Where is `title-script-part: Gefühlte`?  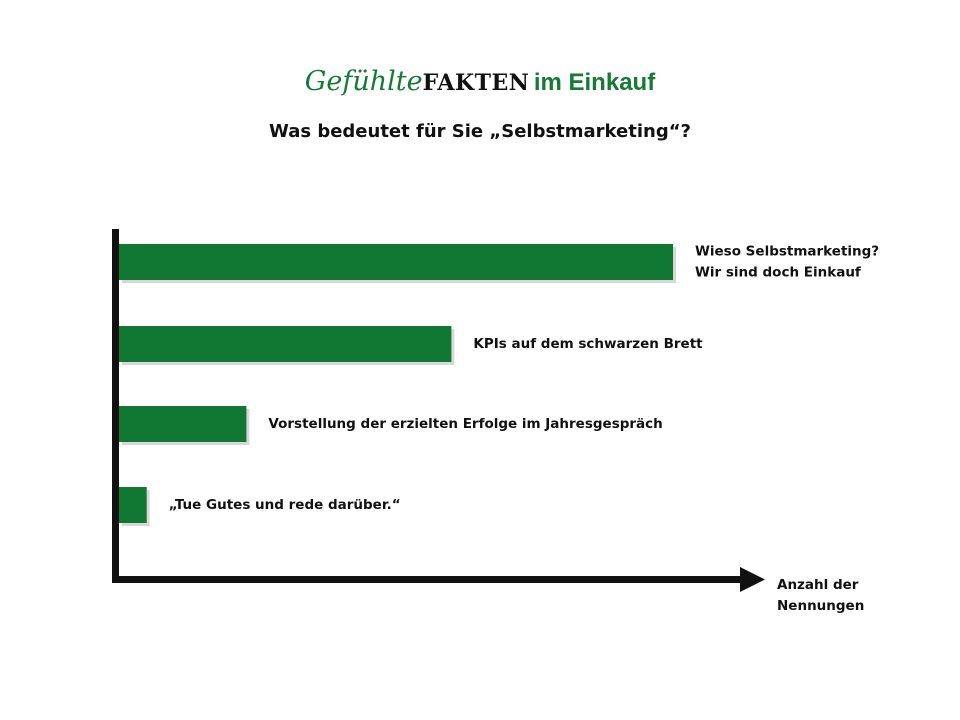 title-script-part: Gefühlte is located at coordinates (363, 81).